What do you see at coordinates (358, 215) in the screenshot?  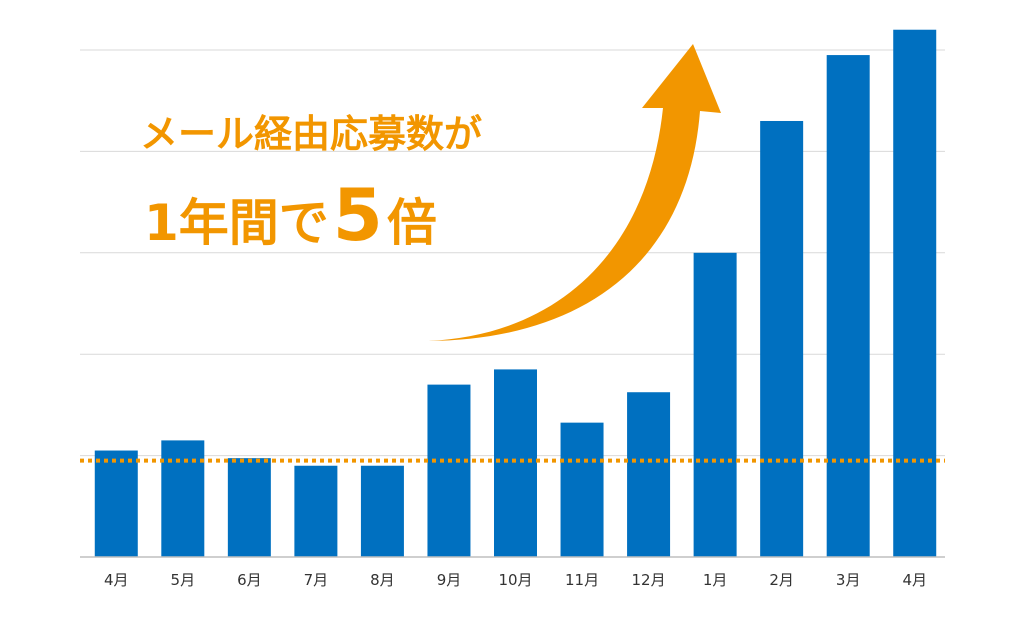 I see `headline-number: 5` at bounding box center [358, 215].